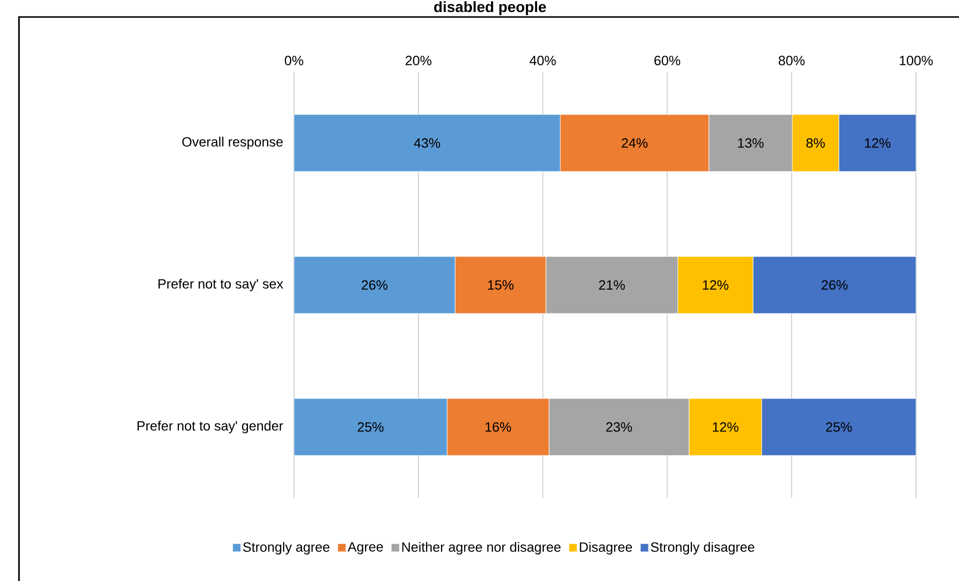 This screenshot has width=959, height=581. What do you see at coordinates (481, 548) in the screenshot?
I see `legend-label: Neither agree nor disagree` at bounding box center [481, 548].